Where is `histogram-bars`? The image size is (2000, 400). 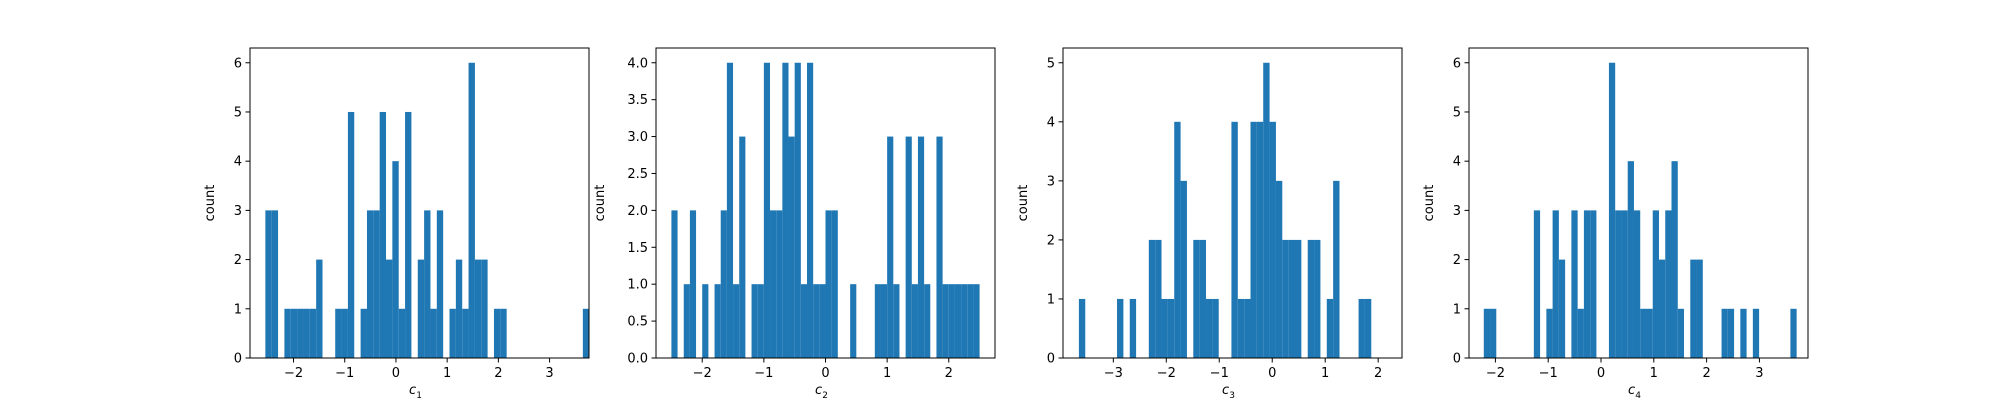
histogram-bars is located at coordinates (1640, 210).